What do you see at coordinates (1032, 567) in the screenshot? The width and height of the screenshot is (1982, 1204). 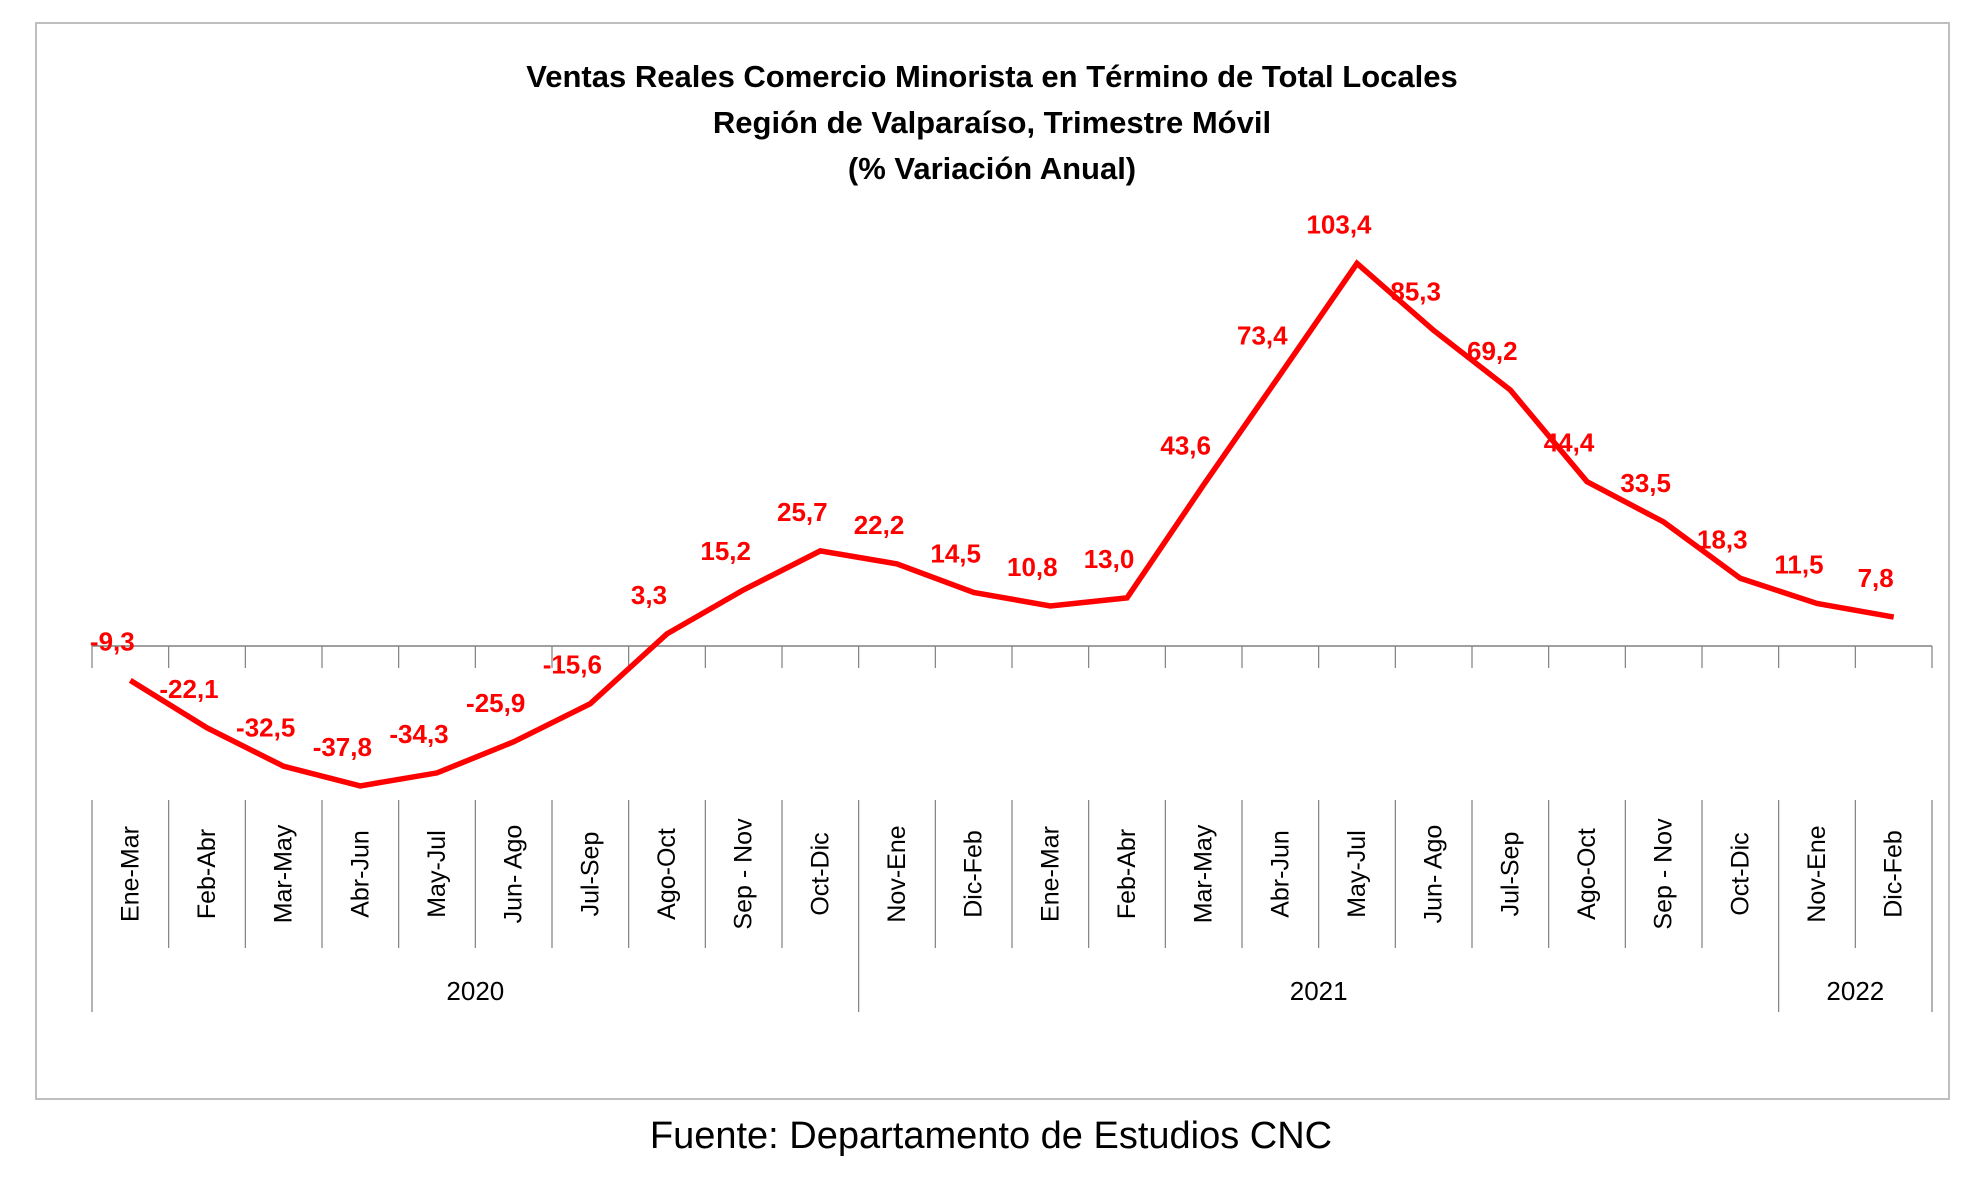 I see `data-label: 10,8` at bounding box center [1032, 567].